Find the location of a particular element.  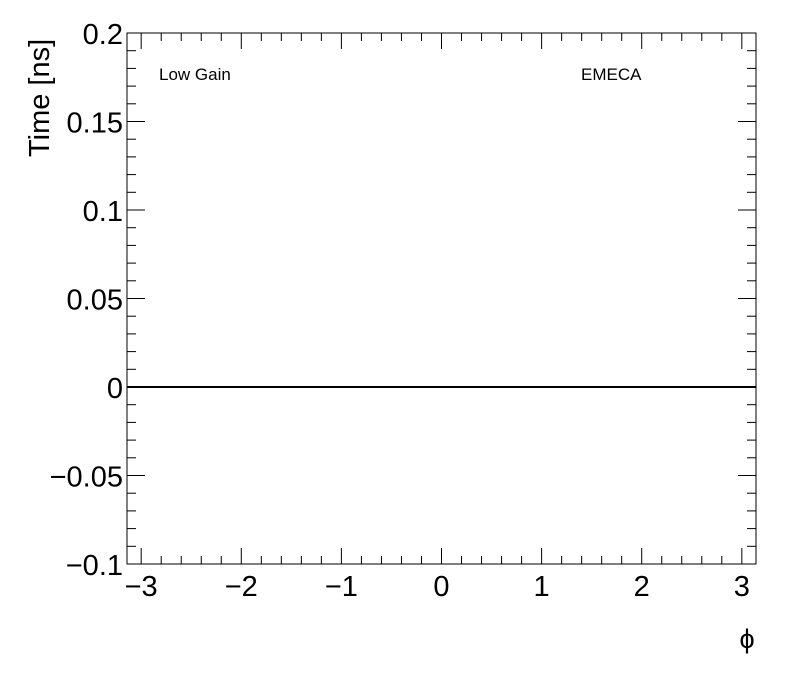

y-axis-label: Time [ns] is located at coordinates (40, 98).